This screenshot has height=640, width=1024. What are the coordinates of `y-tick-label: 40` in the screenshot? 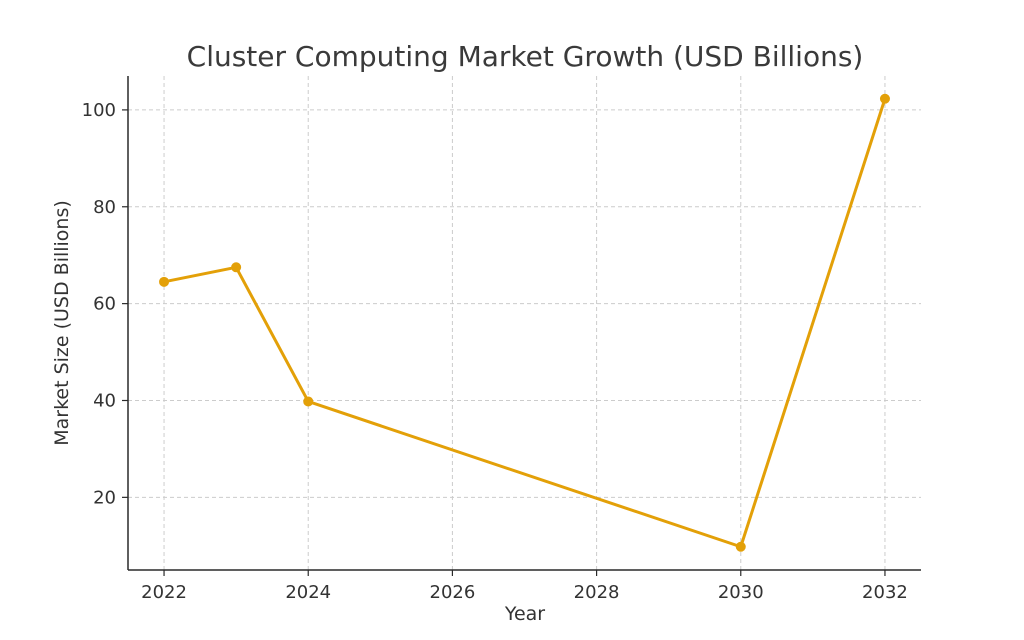 It's located at (104, 400).